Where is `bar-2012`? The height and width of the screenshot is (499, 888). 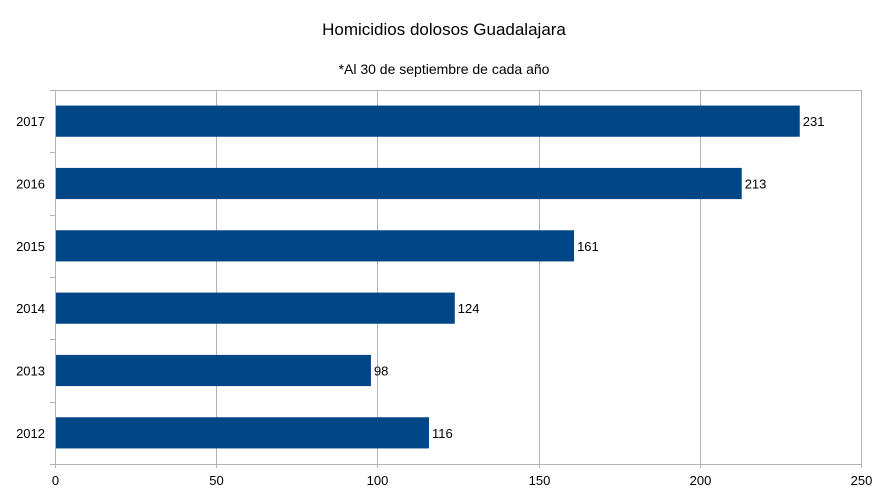 bar-2012 is located at coordinates (242, 433).